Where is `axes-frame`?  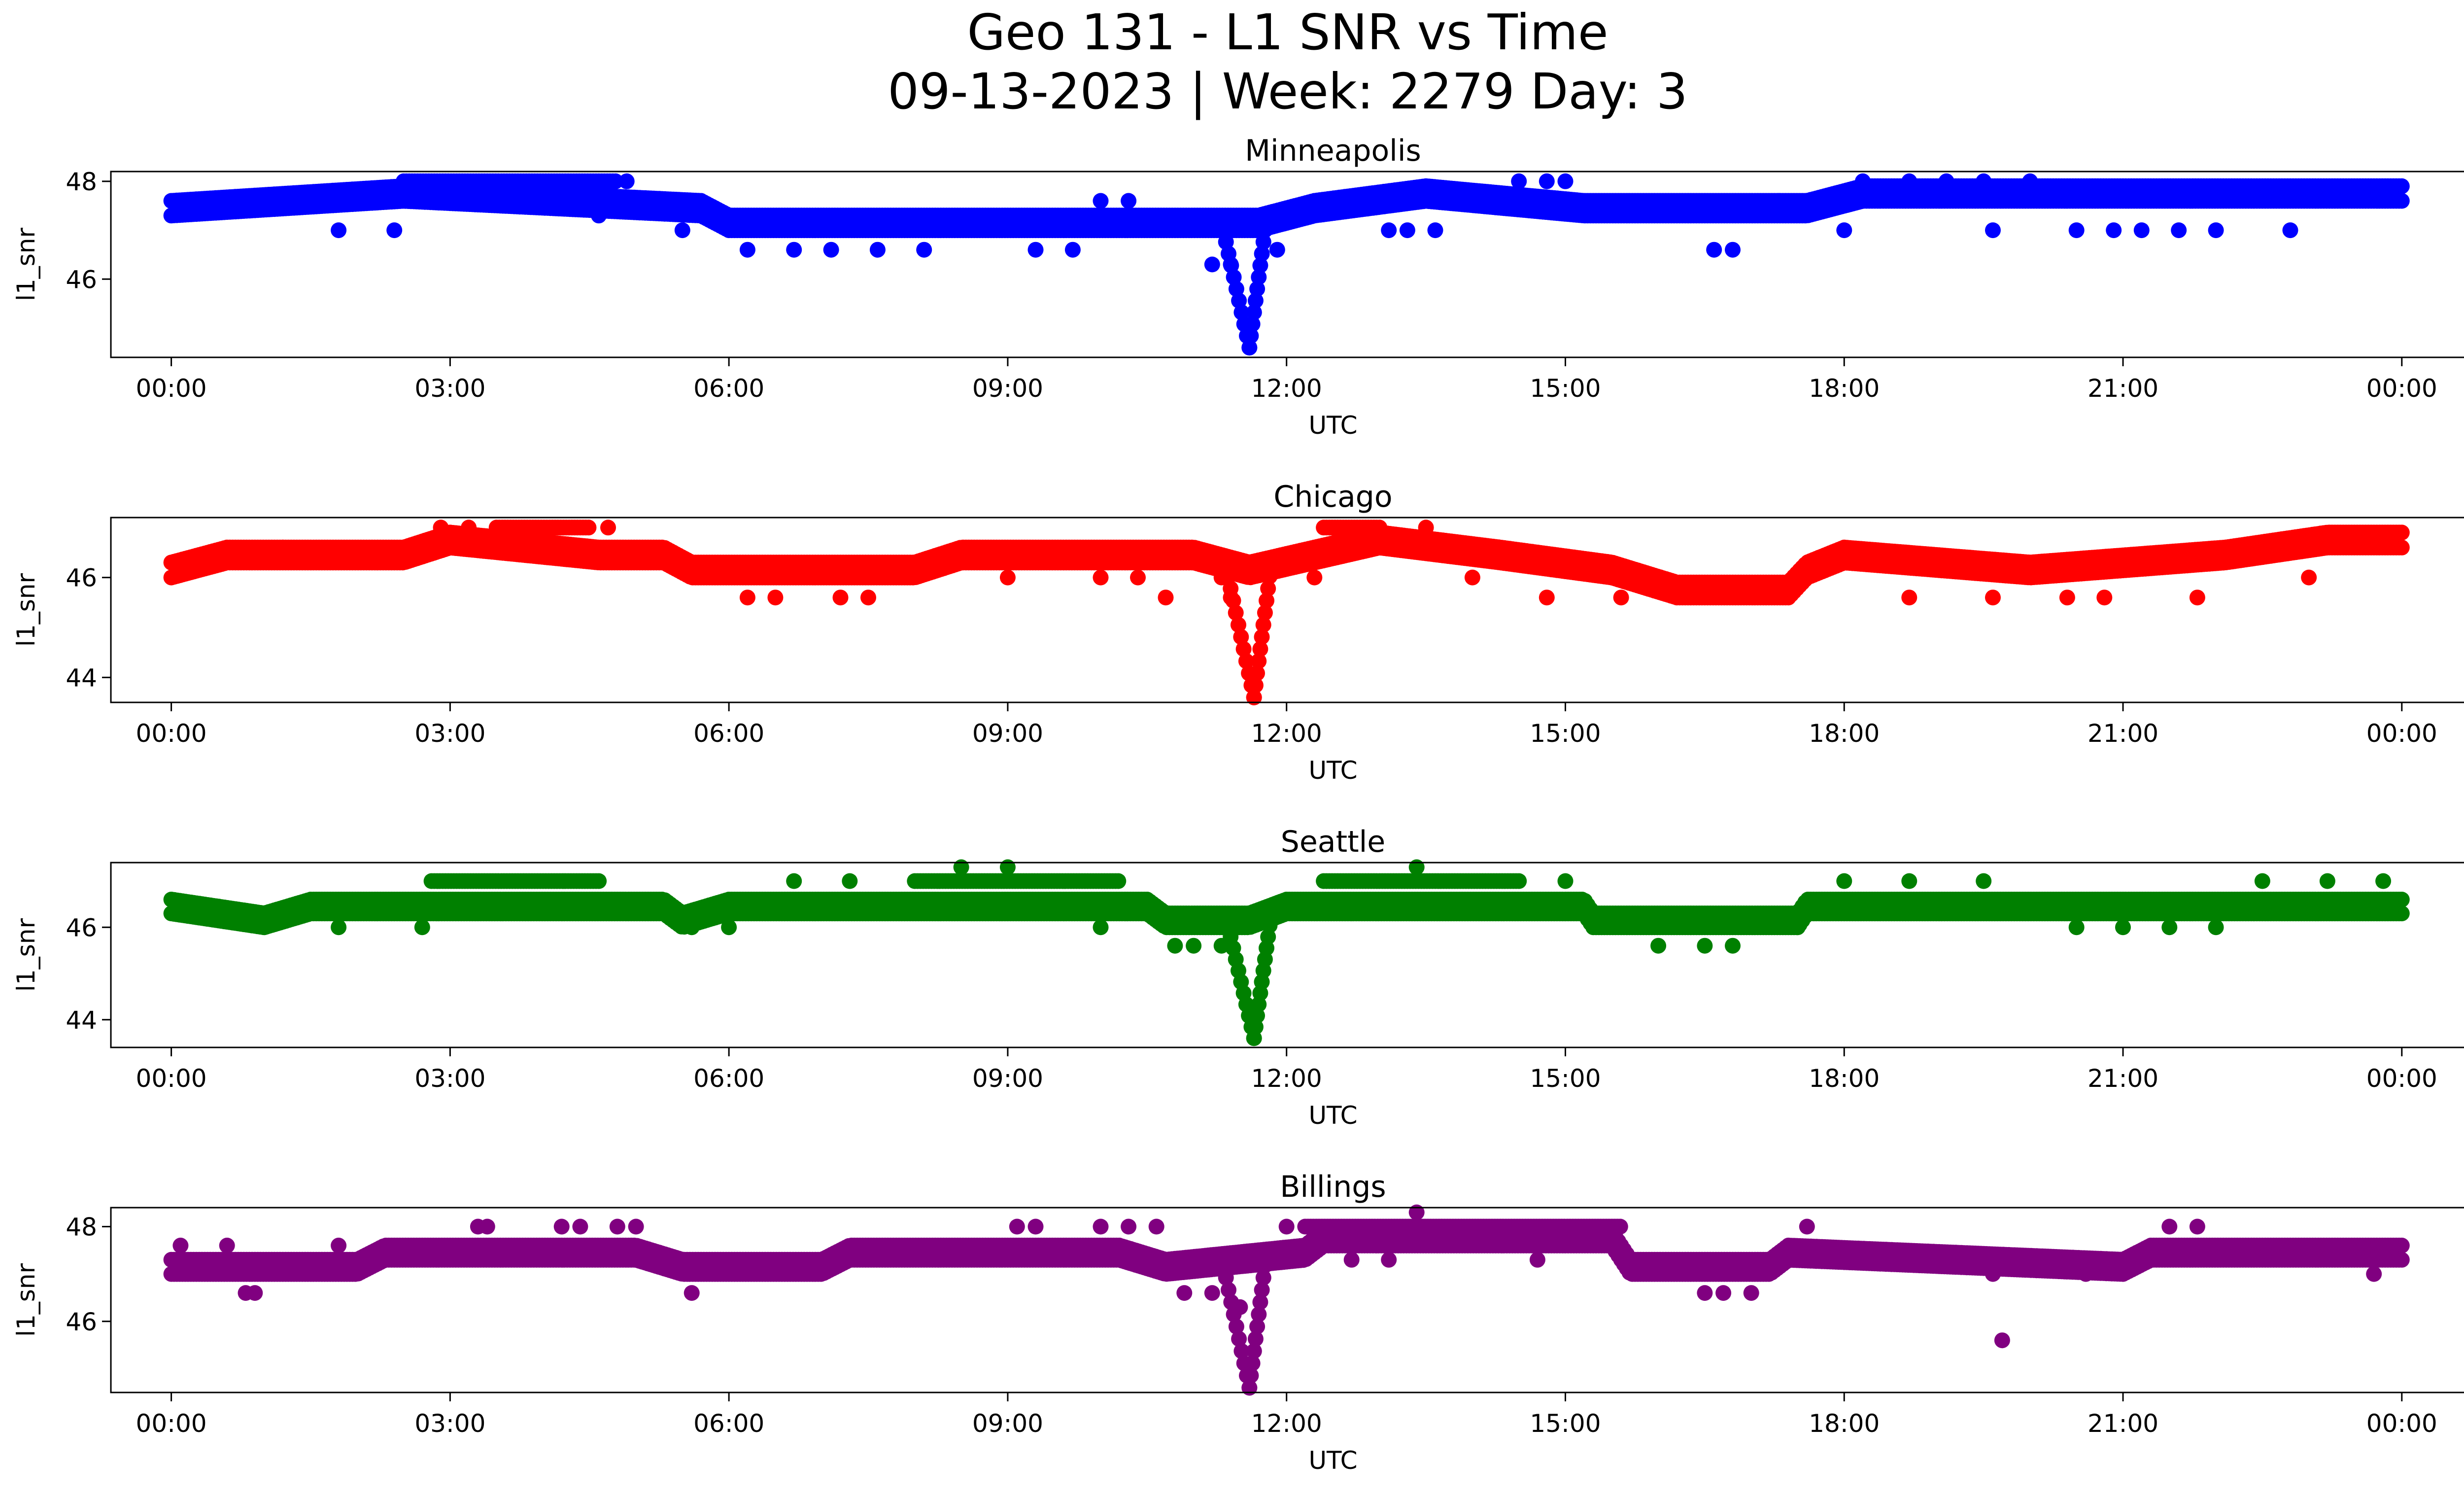 axes-frame is located at coordinates (1287, 264).